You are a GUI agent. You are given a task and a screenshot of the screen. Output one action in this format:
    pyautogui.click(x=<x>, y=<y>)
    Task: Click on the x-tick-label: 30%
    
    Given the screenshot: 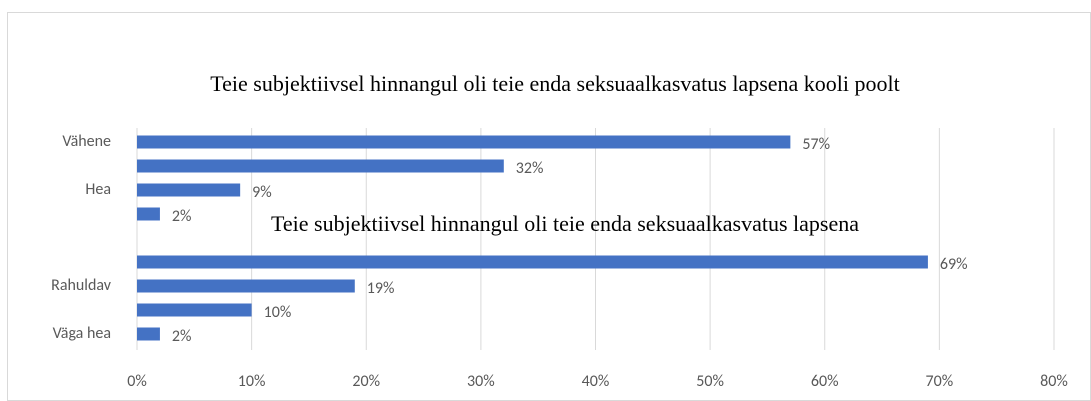 What is the action you would take?
    pyautogui.click(x=481, y=381)
    